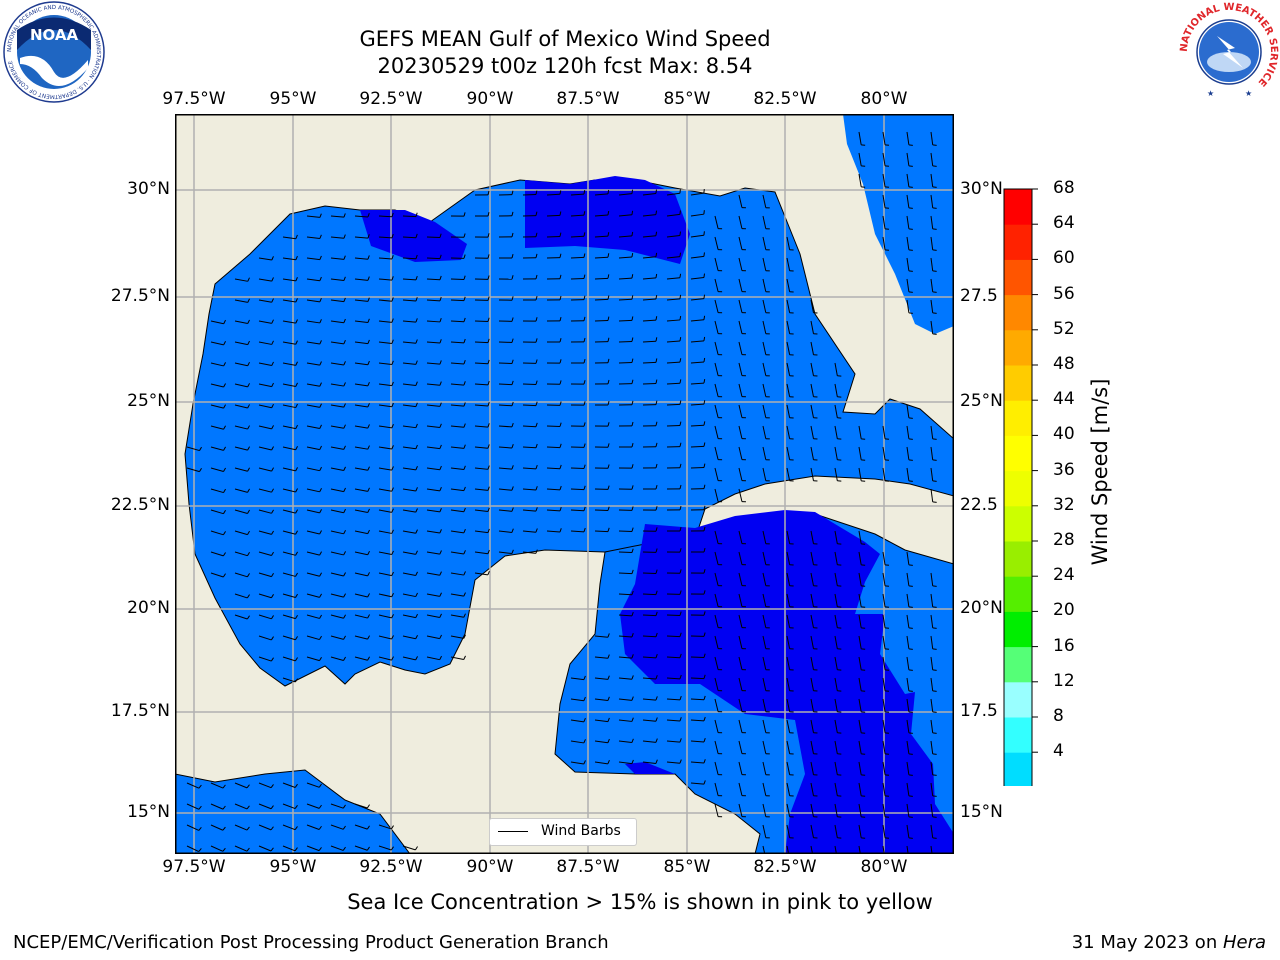 The width and height of the screenshot is (1280, 960). Describe the element at coordinates (194, 867) in the screenshot. I see `longitude-tick-label: 97.5°W` at that location.